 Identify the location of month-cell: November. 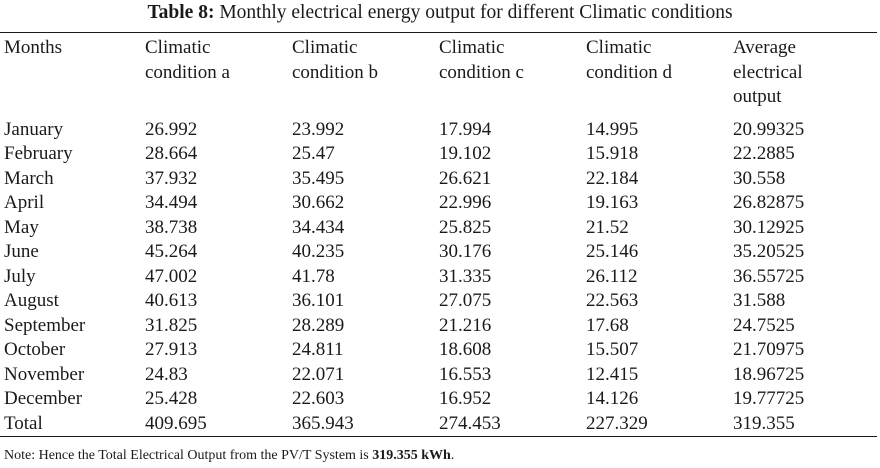
(44, 374).